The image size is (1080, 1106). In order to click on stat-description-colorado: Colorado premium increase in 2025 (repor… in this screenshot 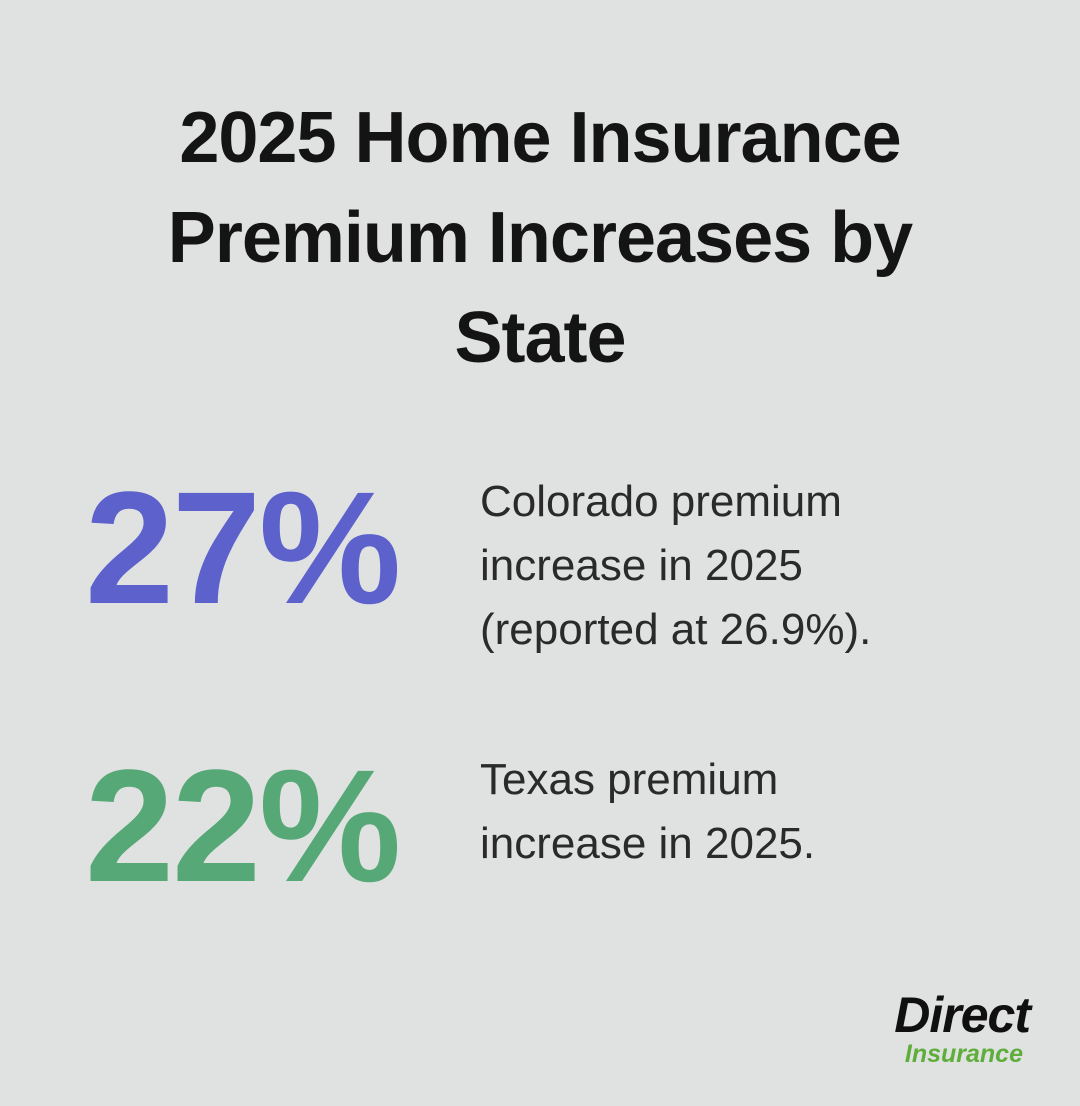, I will do `click(676, 565)`.